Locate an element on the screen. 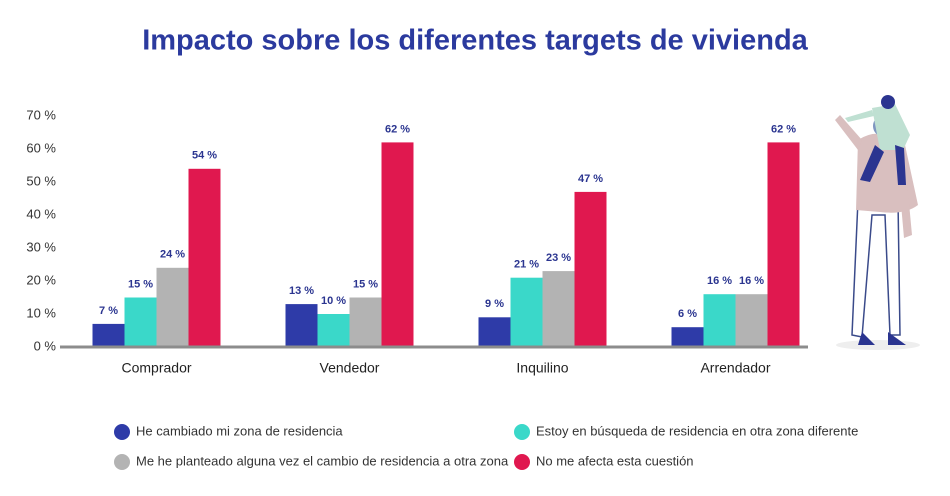 This screenshot has width=950, height=496. value-label: 13 % is located at coordinates (301, 291).